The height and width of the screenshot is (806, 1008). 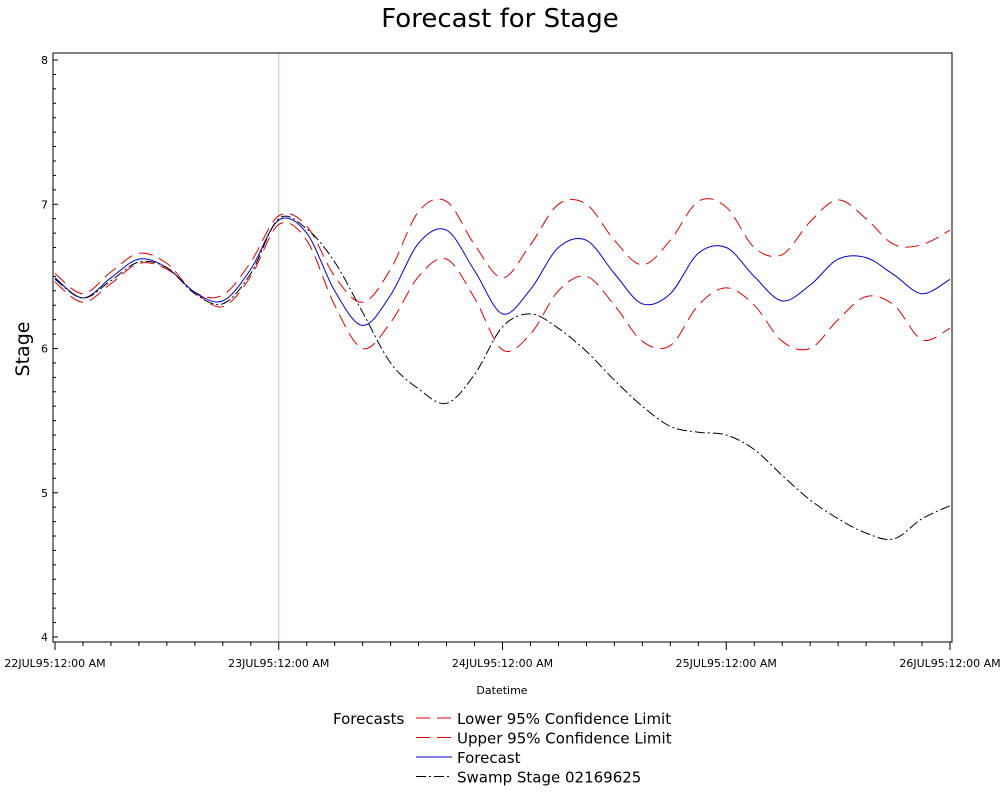 I want to click on y-tick-label: 8, so click(x=44, y=60).